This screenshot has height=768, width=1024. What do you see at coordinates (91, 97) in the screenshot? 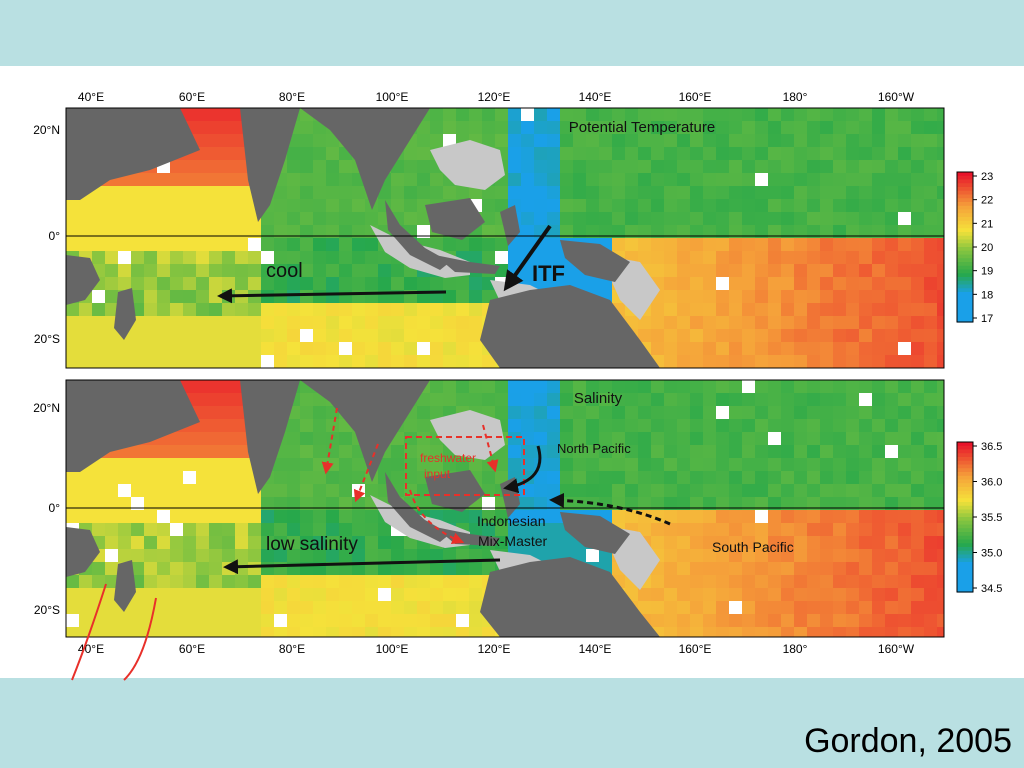
I see `lon-tick-label: 40°E` at bounding box center [91, 97].